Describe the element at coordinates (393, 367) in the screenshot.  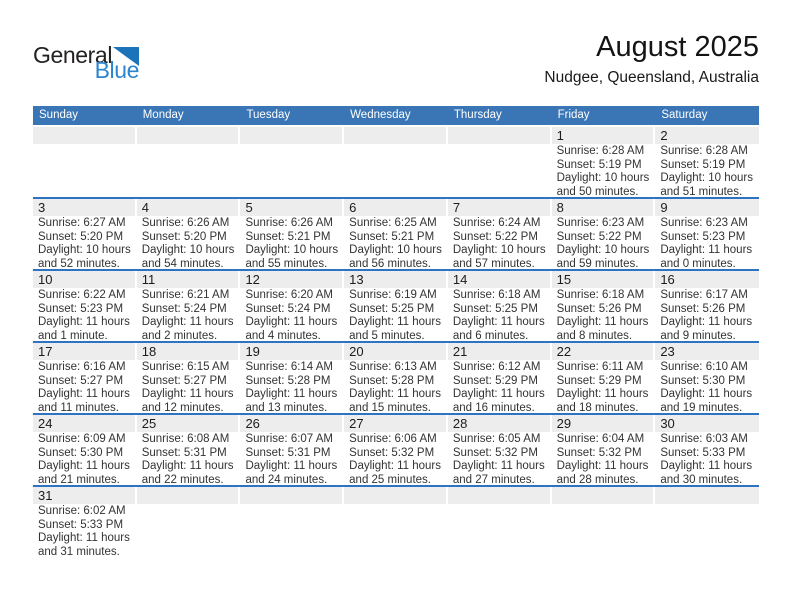
I see `sunrise-text: Sunrise: 6:13 AM` at that location.